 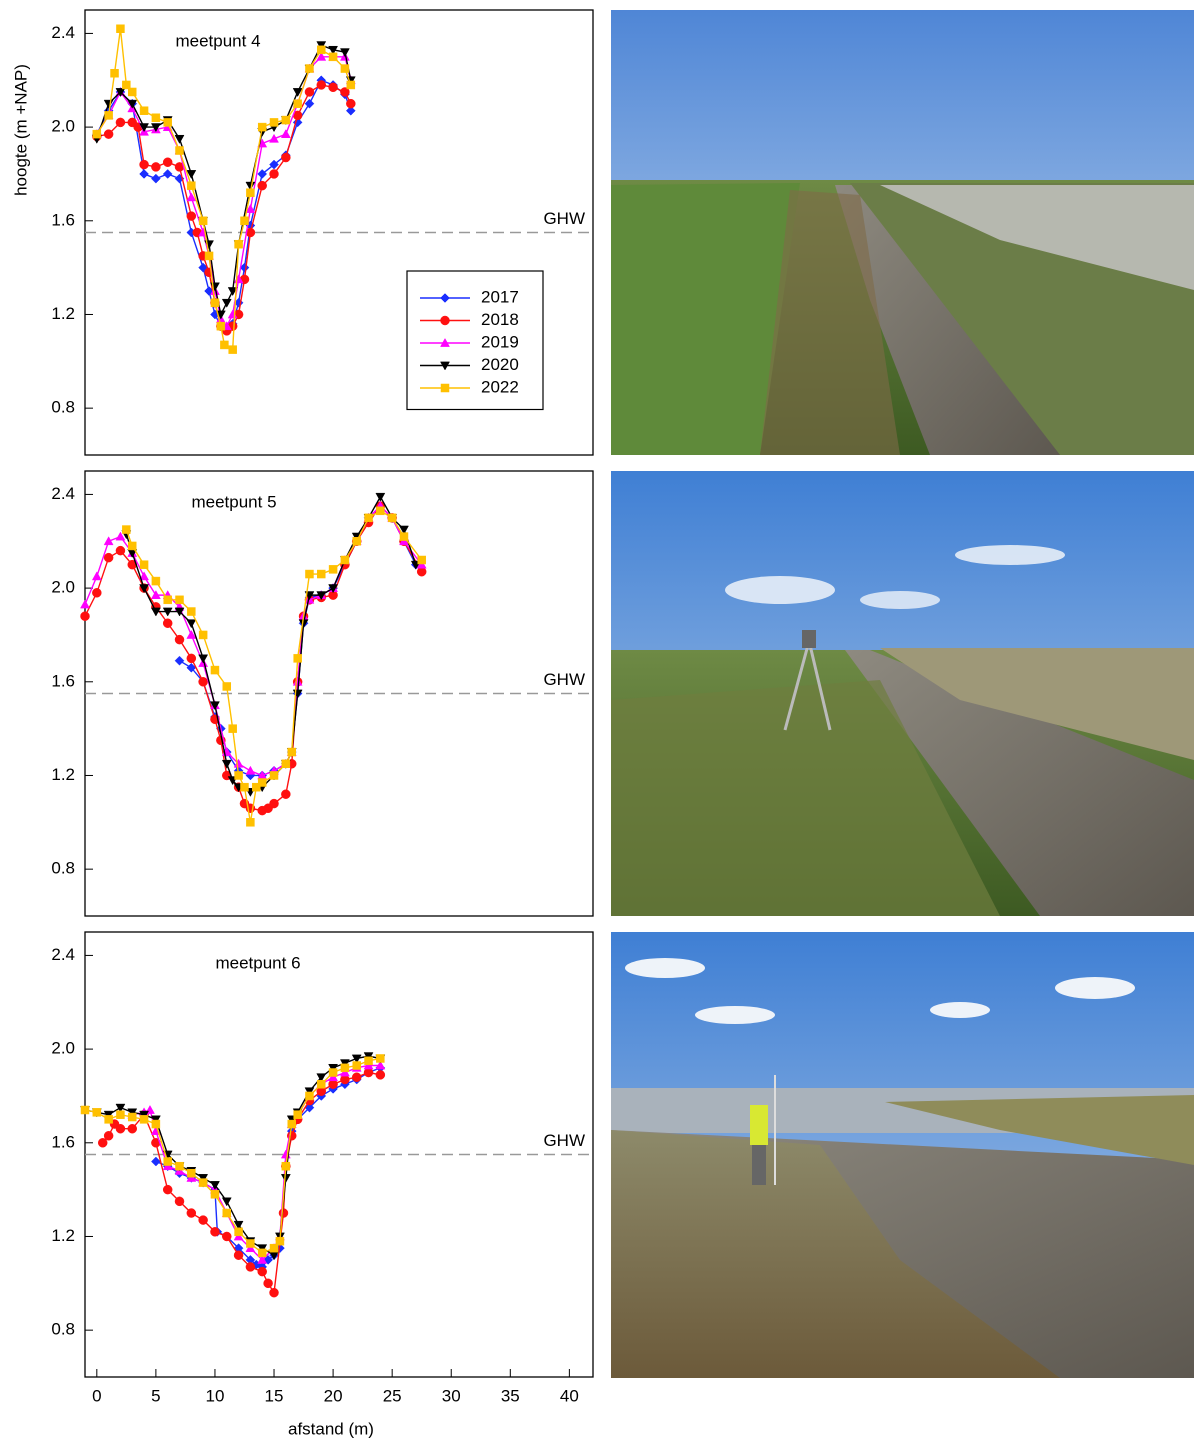 What do you see at coordinates (253, 658) in the screenshot?
I see `series-line` at bounding box center [253, 658].